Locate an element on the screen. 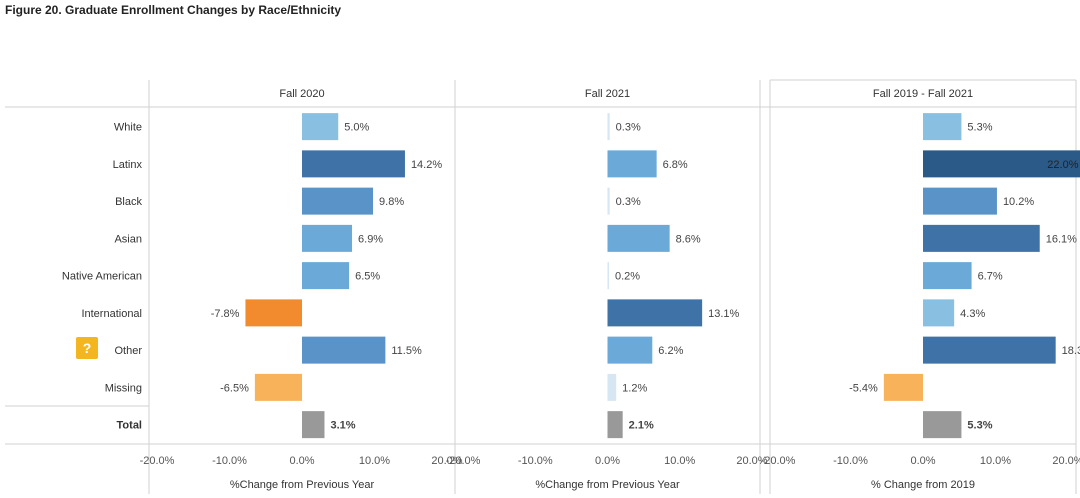 This screenshot has width=1080, height=498. bar-fall-2020-latinx is located at coordinates (353, 164).